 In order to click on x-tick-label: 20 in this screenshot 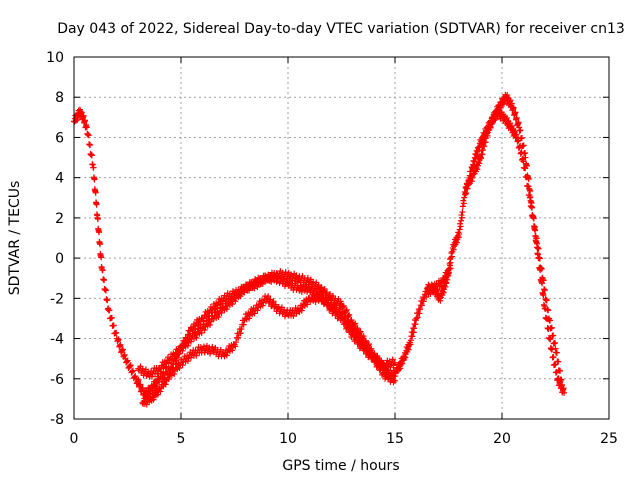, I will do `click(502, 439)`.